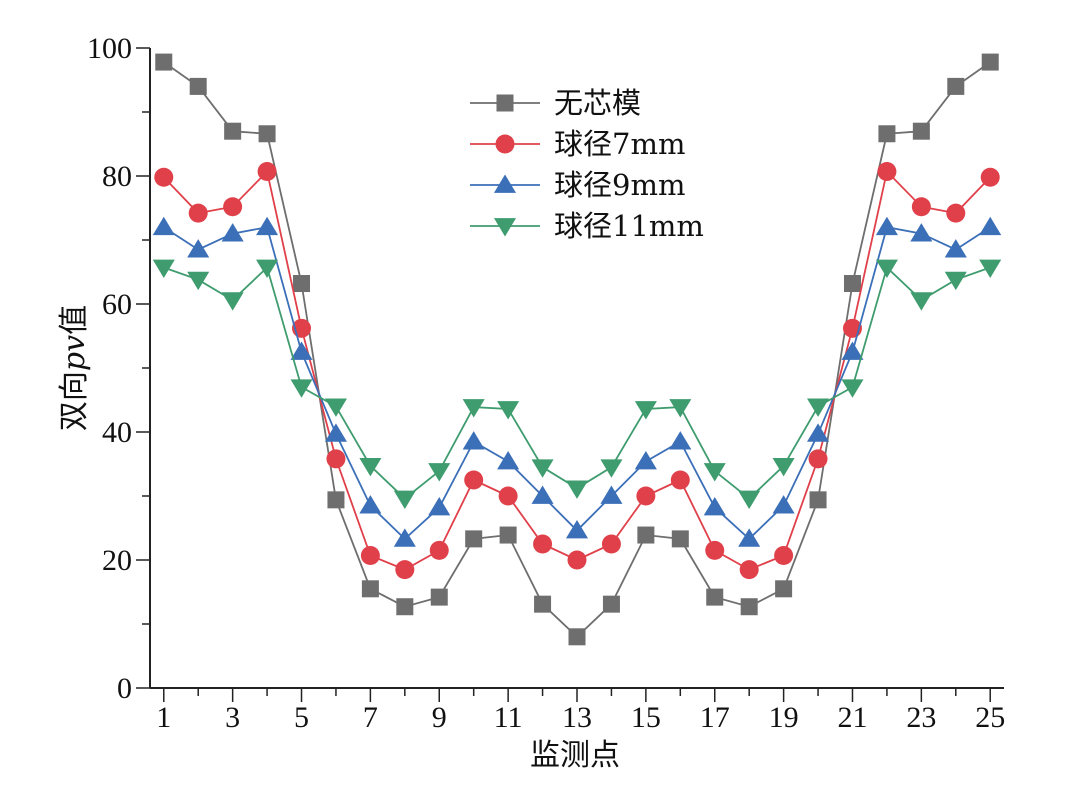 This screenshot has width=1078, height=790. I want to click on legend-item: 球径9mm, so click(577, 185).